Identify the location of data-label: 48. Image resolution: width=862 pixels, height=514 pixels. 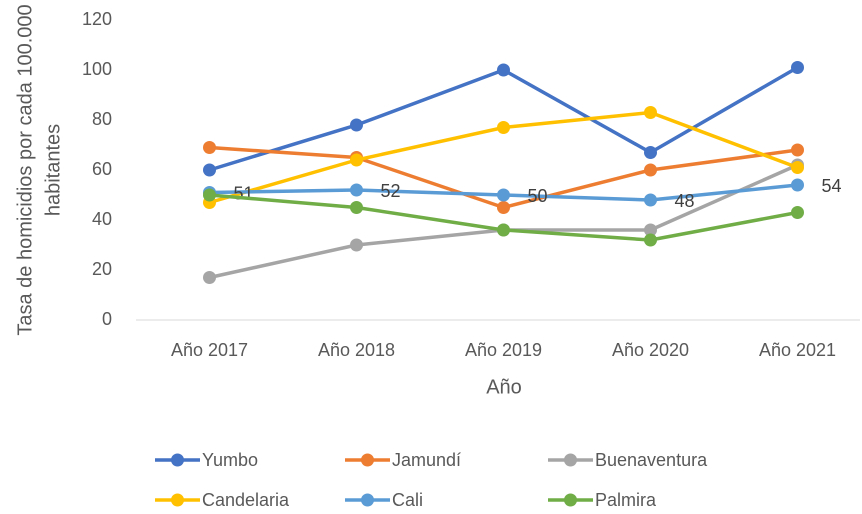
(685, 201).